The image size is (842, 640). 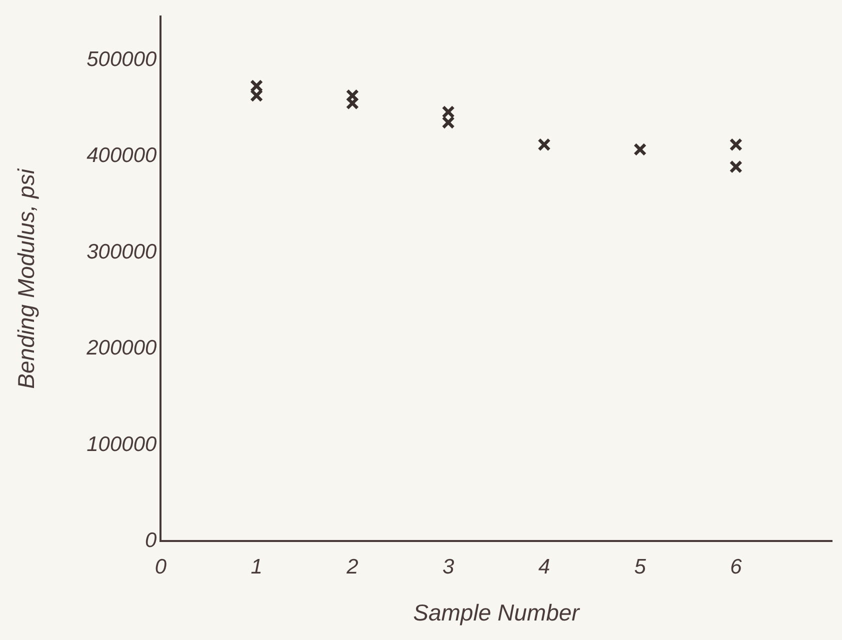 I want to click on y-tick-label: 500000, so click(x=121, y=59).